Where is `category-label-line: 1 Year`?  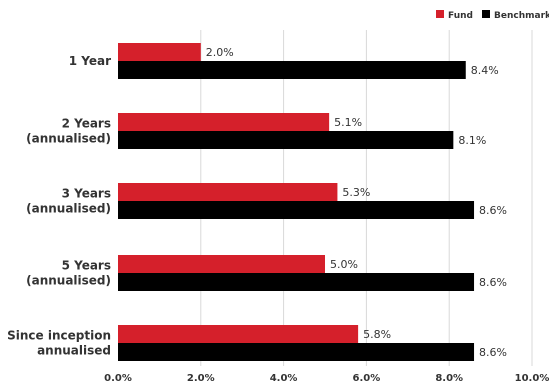 category-label-line: 1 Year is located at coordinates (90, 61).